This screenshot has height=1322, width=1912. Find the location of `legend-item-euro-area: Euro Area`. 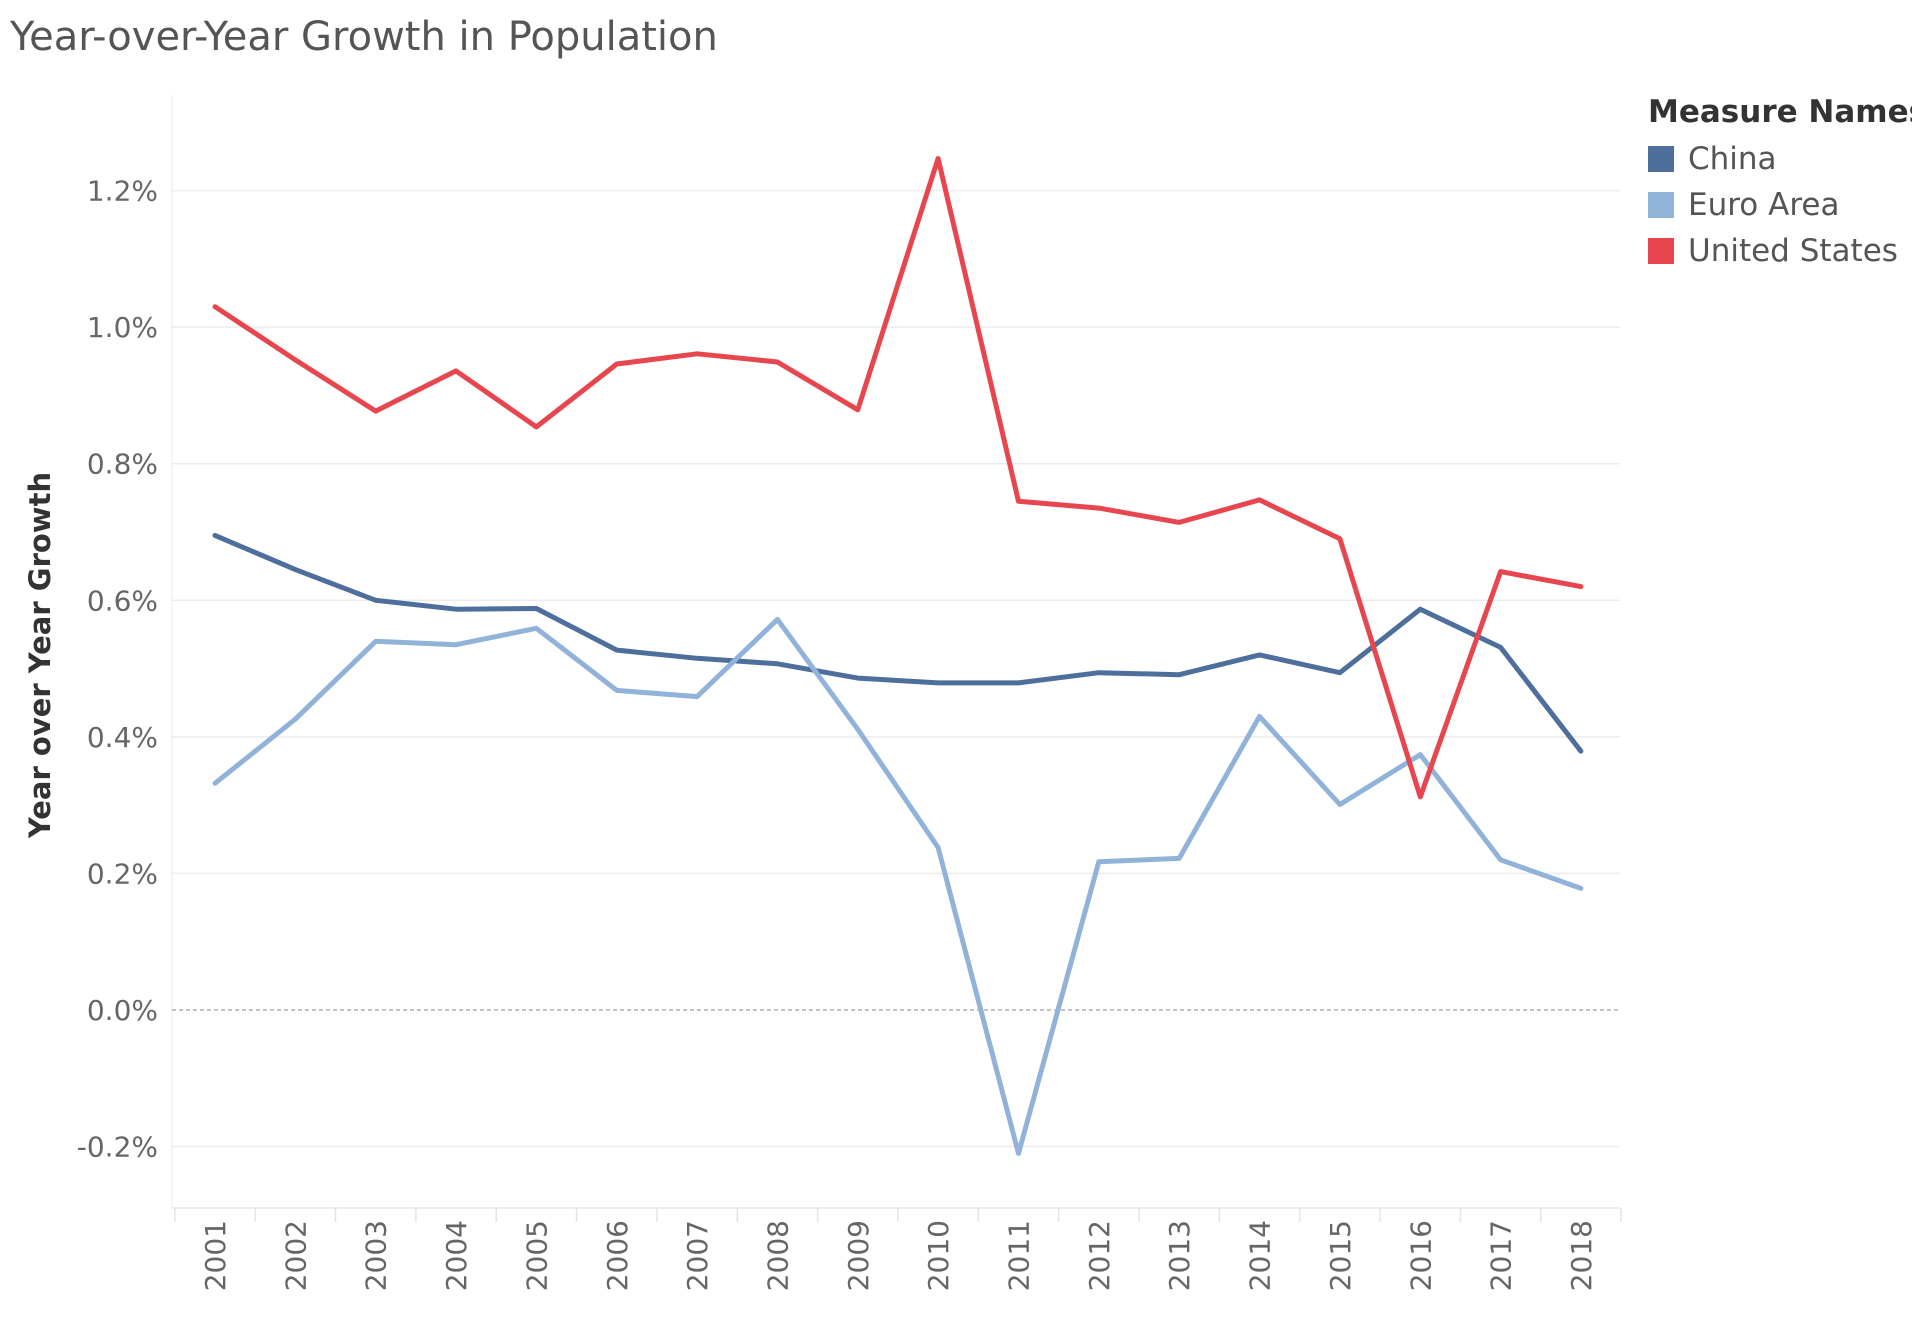

legend-item-euro-area: Euro Area is located at coordinates (1780, 205).